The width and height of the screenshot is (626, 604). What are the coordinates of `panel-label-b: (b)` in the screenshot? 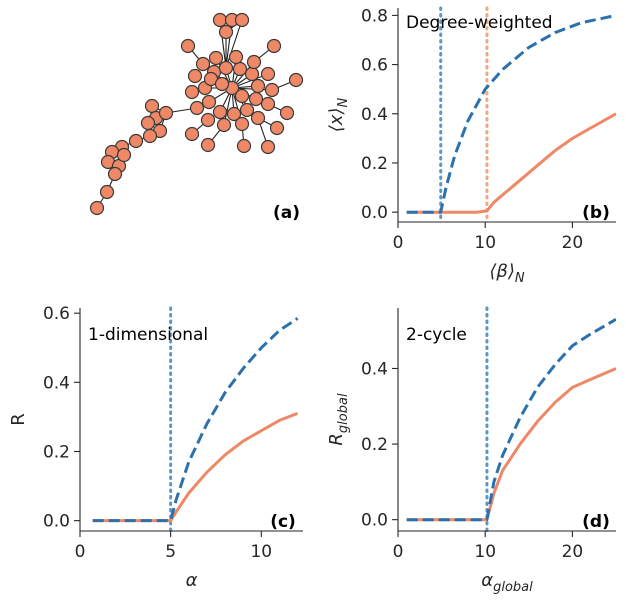 It's located at (596, 213).